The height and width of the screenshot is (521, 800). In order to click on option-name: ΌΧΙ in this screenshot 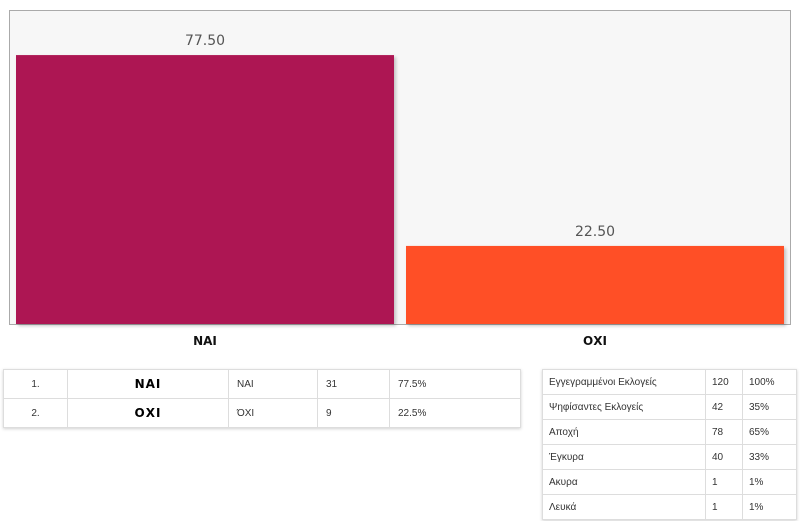, I will do `click(273, 413)`.